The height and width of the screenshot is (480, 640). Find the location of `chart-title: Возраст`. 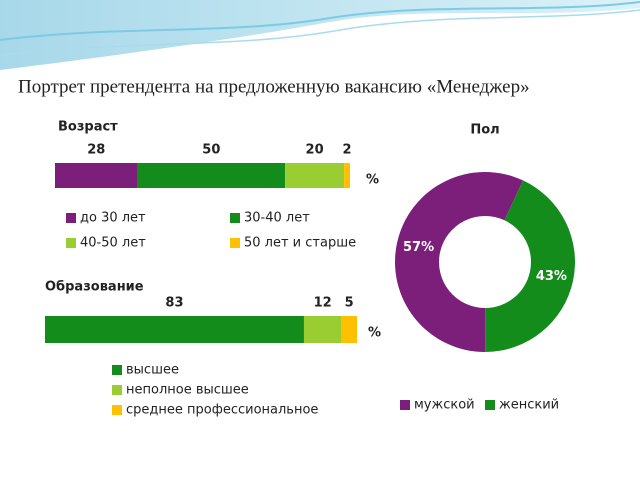

chart-title: Возраст is located at coordinates (88, 127).